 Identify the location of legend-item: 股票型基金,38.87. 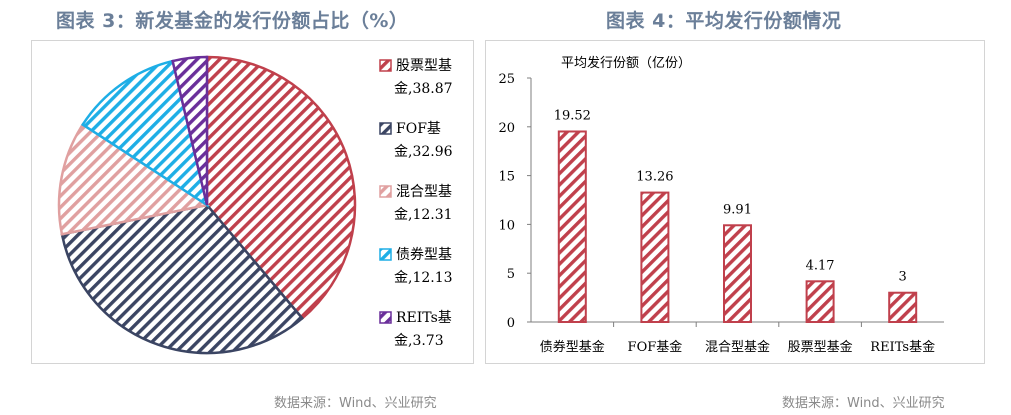
(416, 77).